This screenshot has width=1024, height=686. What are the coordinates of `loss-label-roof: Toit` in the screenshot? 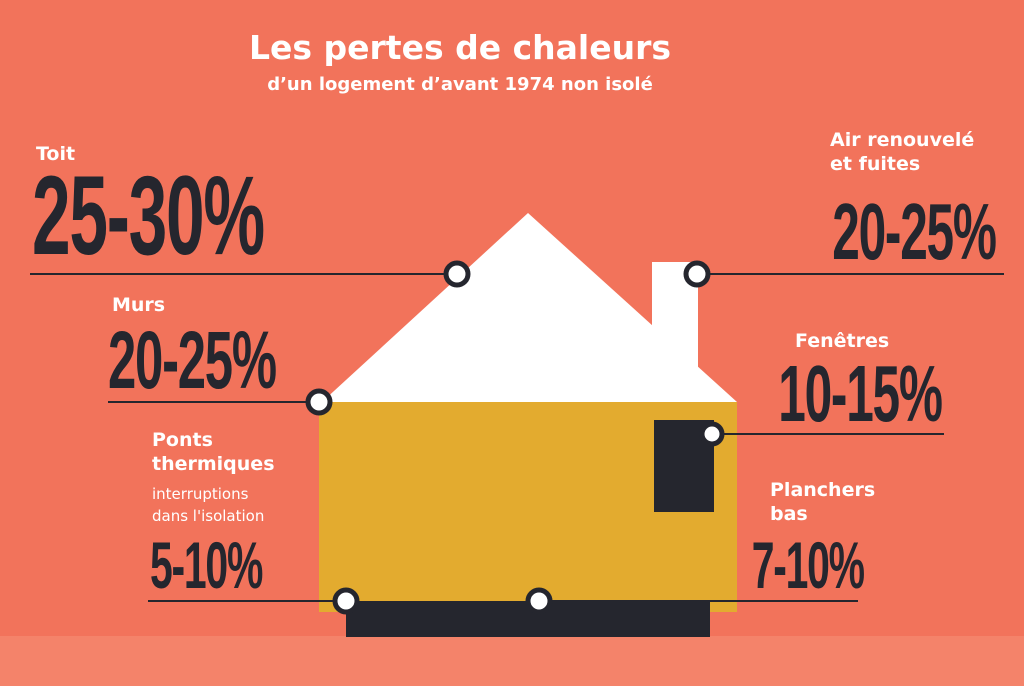 It's located at (56, 154).